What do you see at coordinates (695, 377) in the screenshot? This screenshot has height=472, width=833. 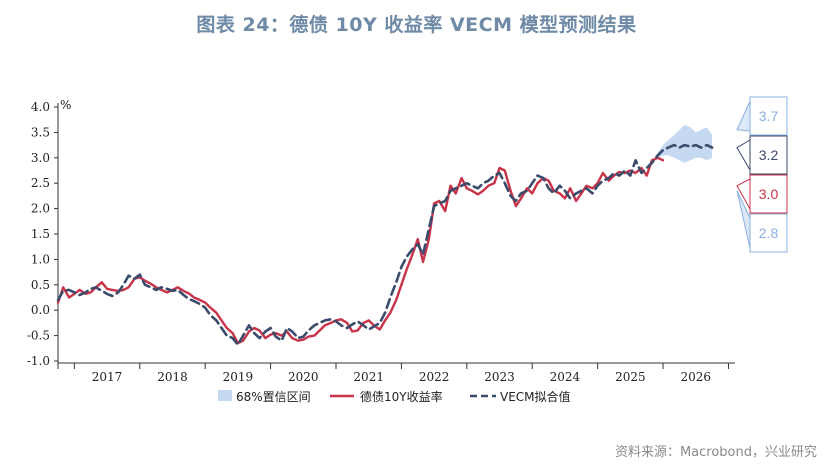 I see `x-tick-label: 2026` at bounding box center [695, 377].